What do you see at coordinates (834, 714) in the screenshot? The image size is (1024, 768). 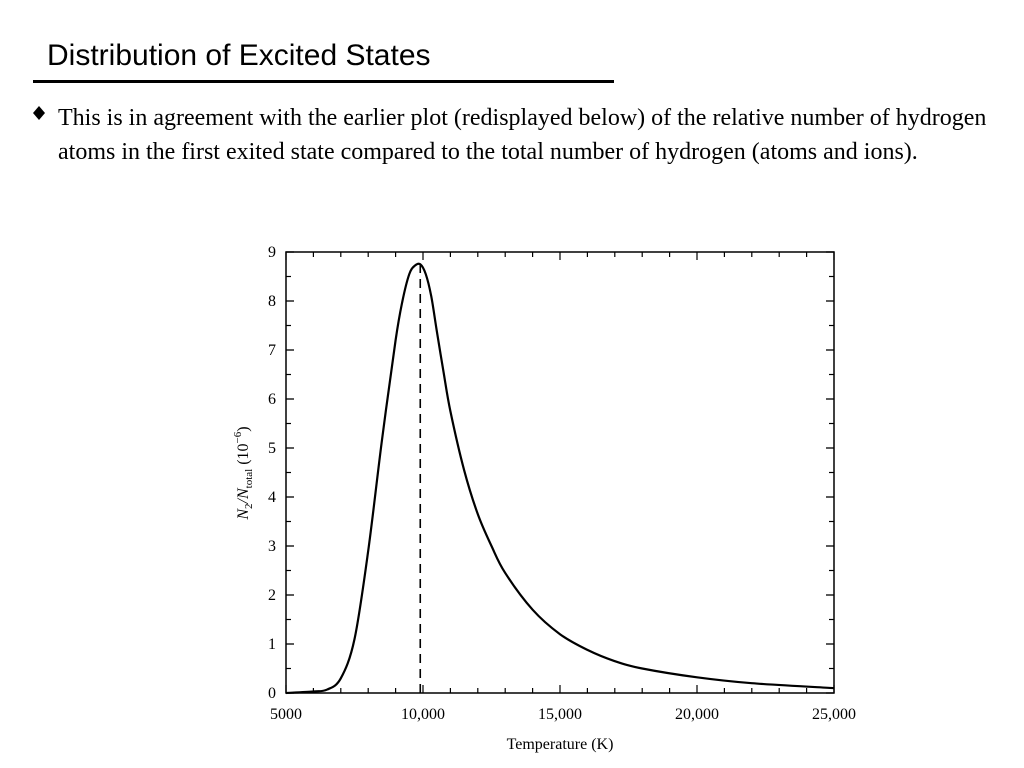 I see `x-tick-label: 25,000` at bounding box center [834, 714].